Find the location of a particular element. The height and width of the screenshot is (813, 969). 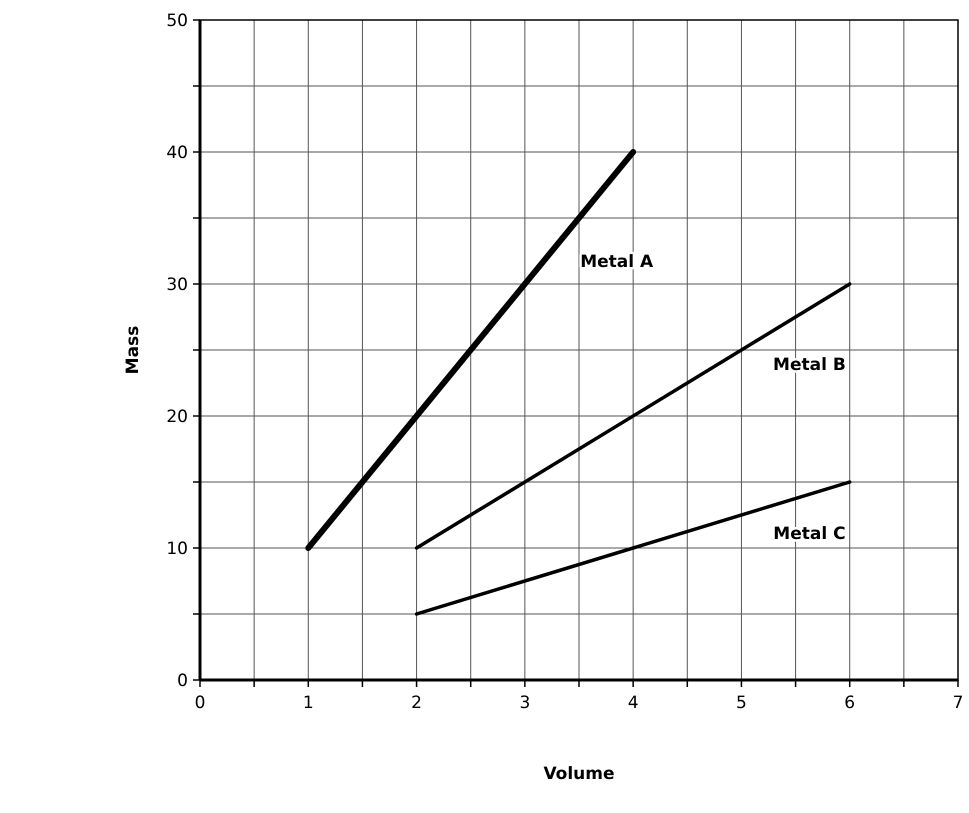

x-tick-label: 2 is located at coordinates (416, 703).